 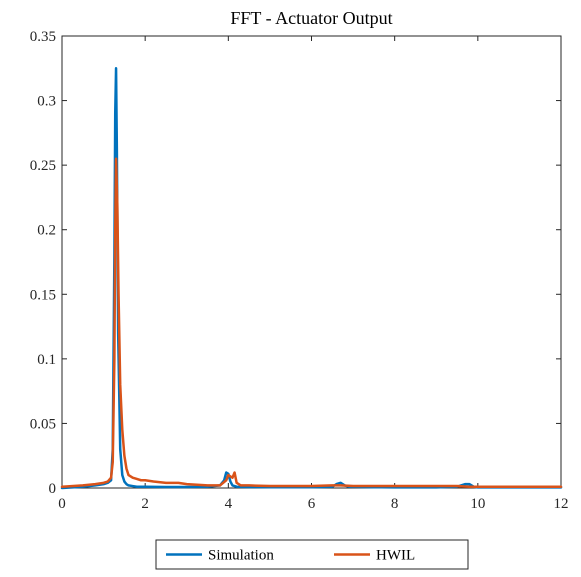 What do you see at coordinates (311, 18) in the screenshot?
I see `chart-title: FFT - Actuator Output` at bounding box center [311, 18].